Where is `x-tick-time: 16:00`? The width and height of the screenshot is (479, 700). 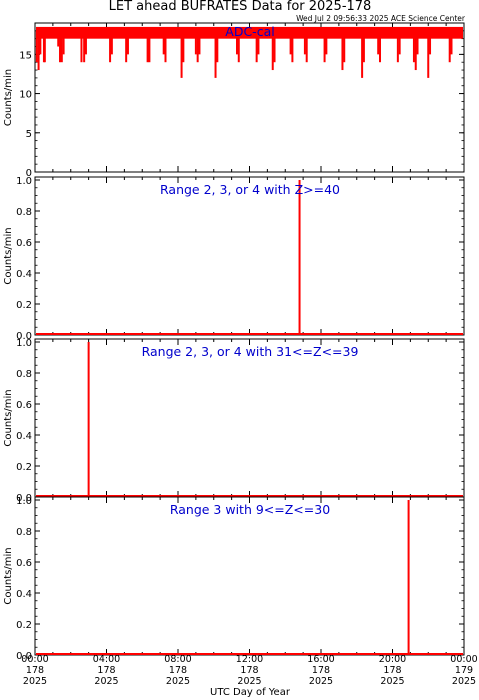 x-tick-time: 16:00 is located at coordinates (320, 659).